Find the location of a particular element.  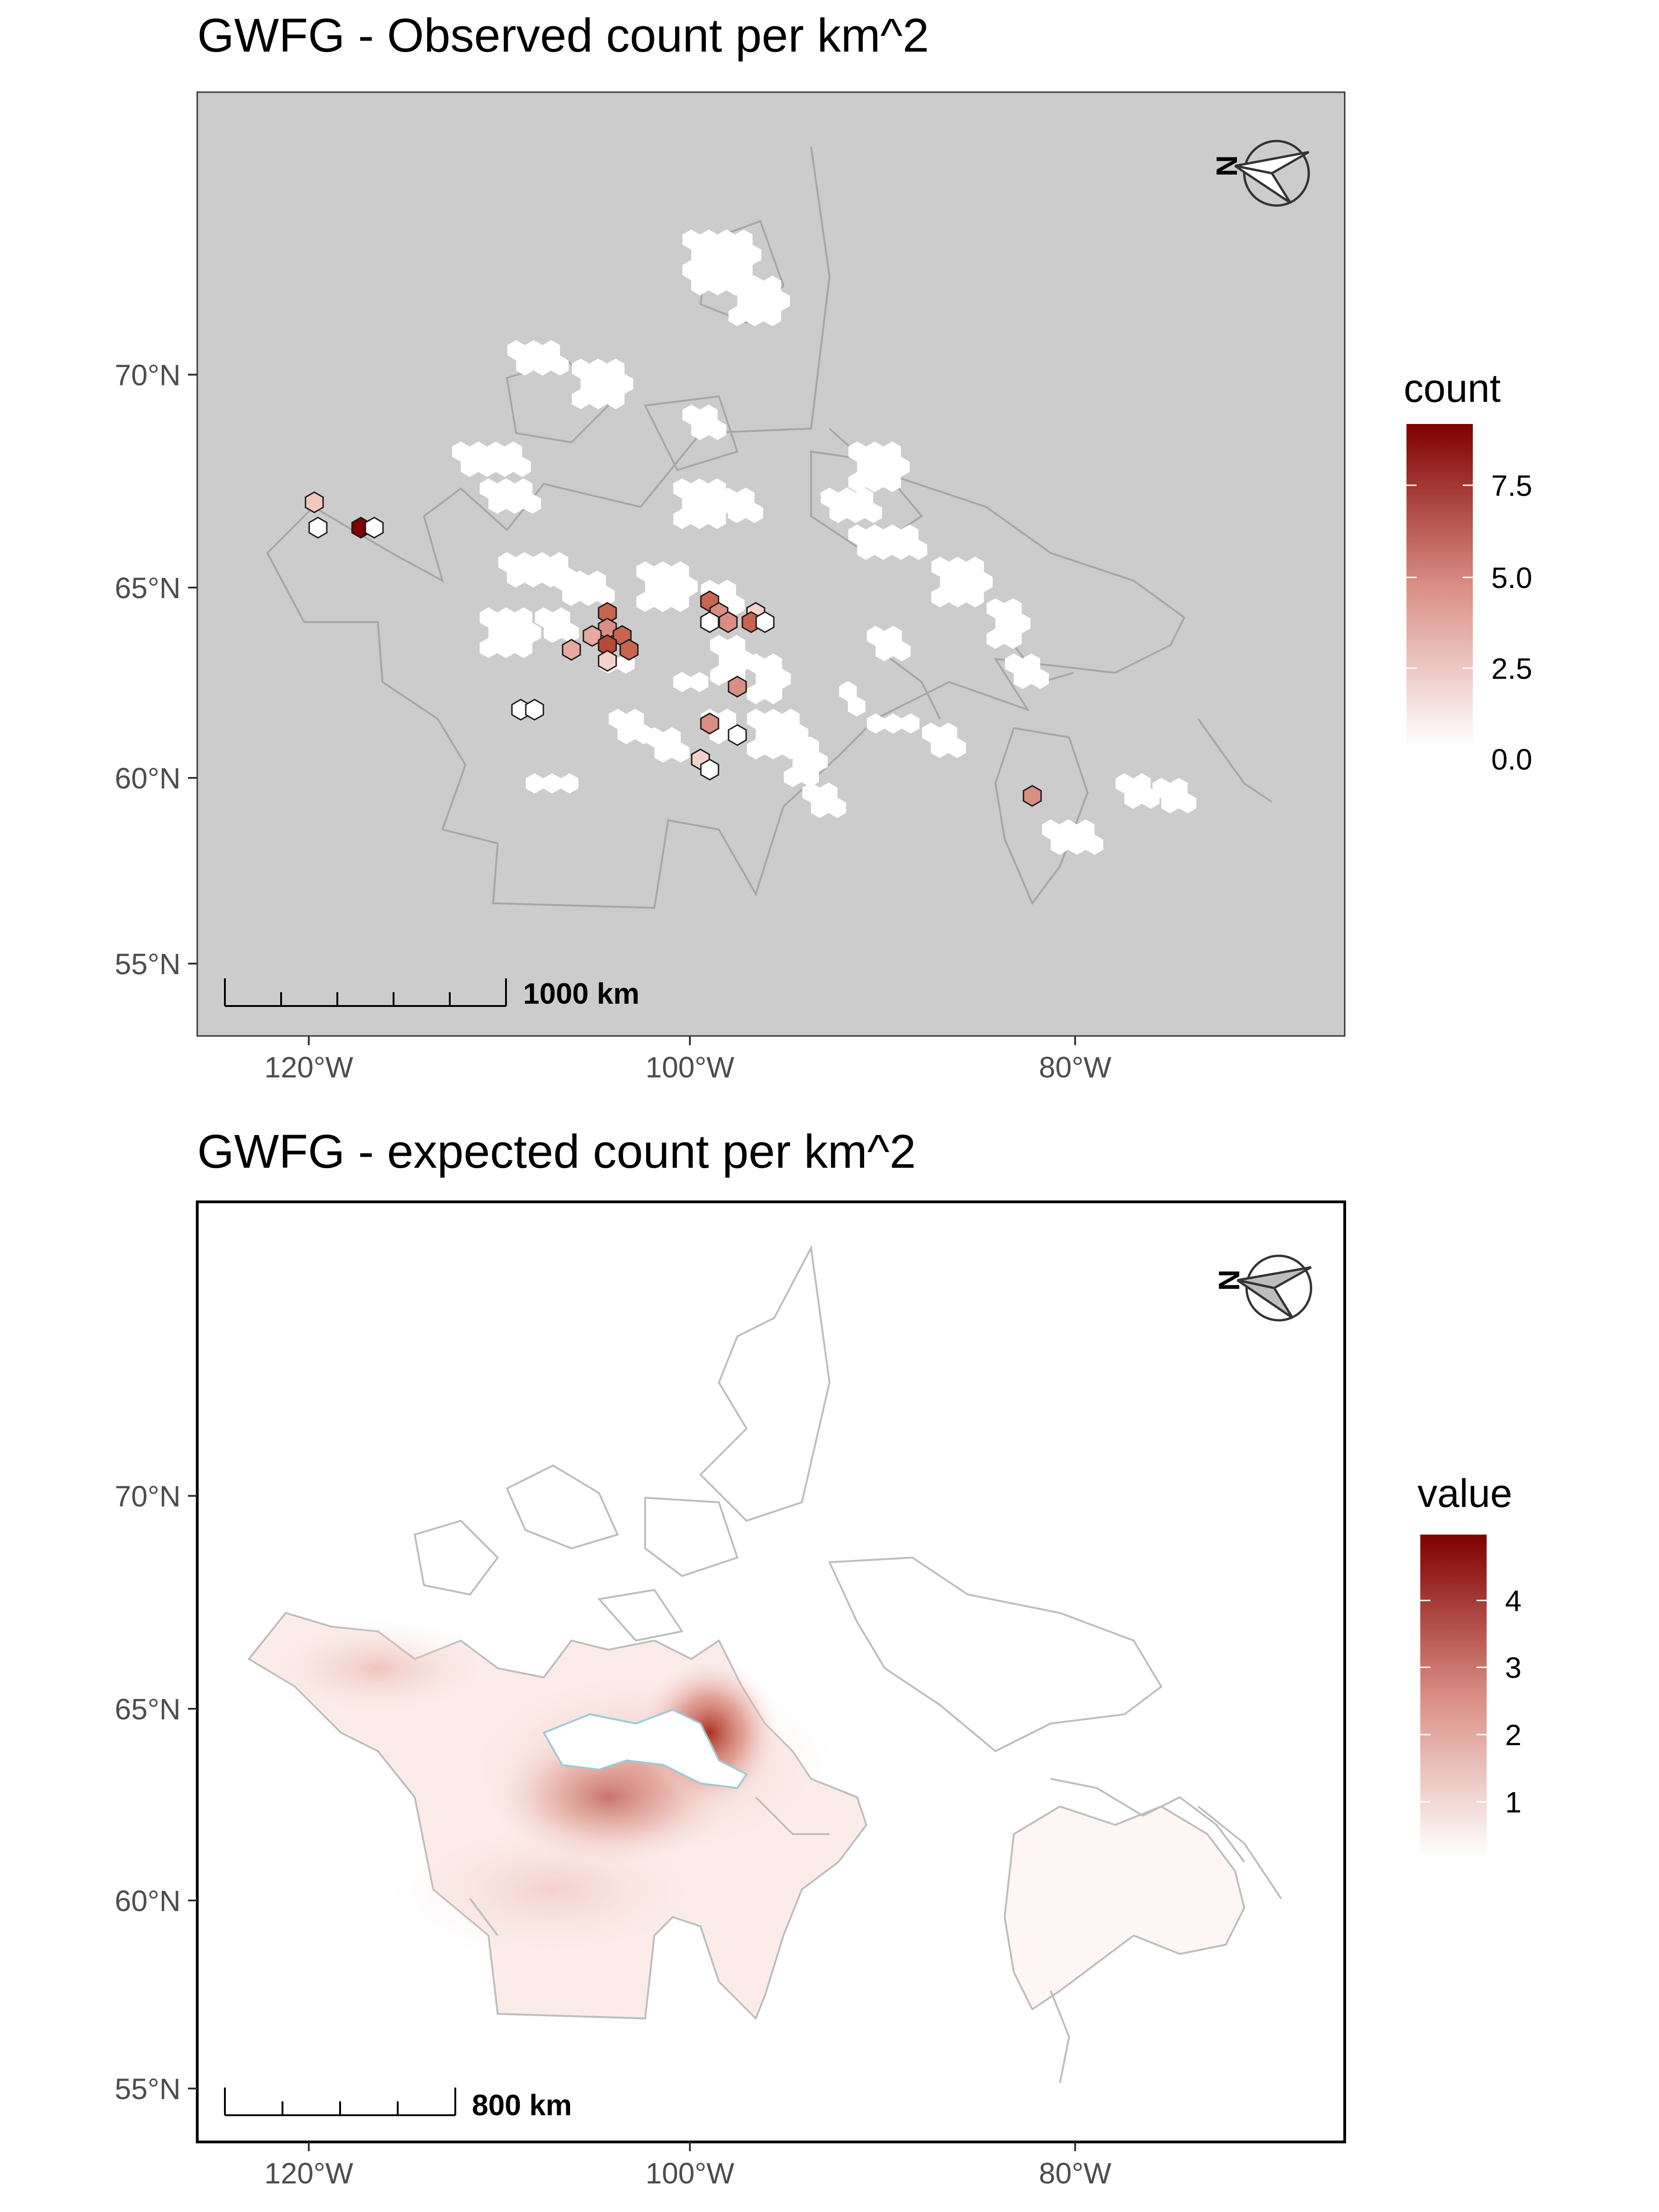

panel2-inlet is located at coordinates (645, 1748).